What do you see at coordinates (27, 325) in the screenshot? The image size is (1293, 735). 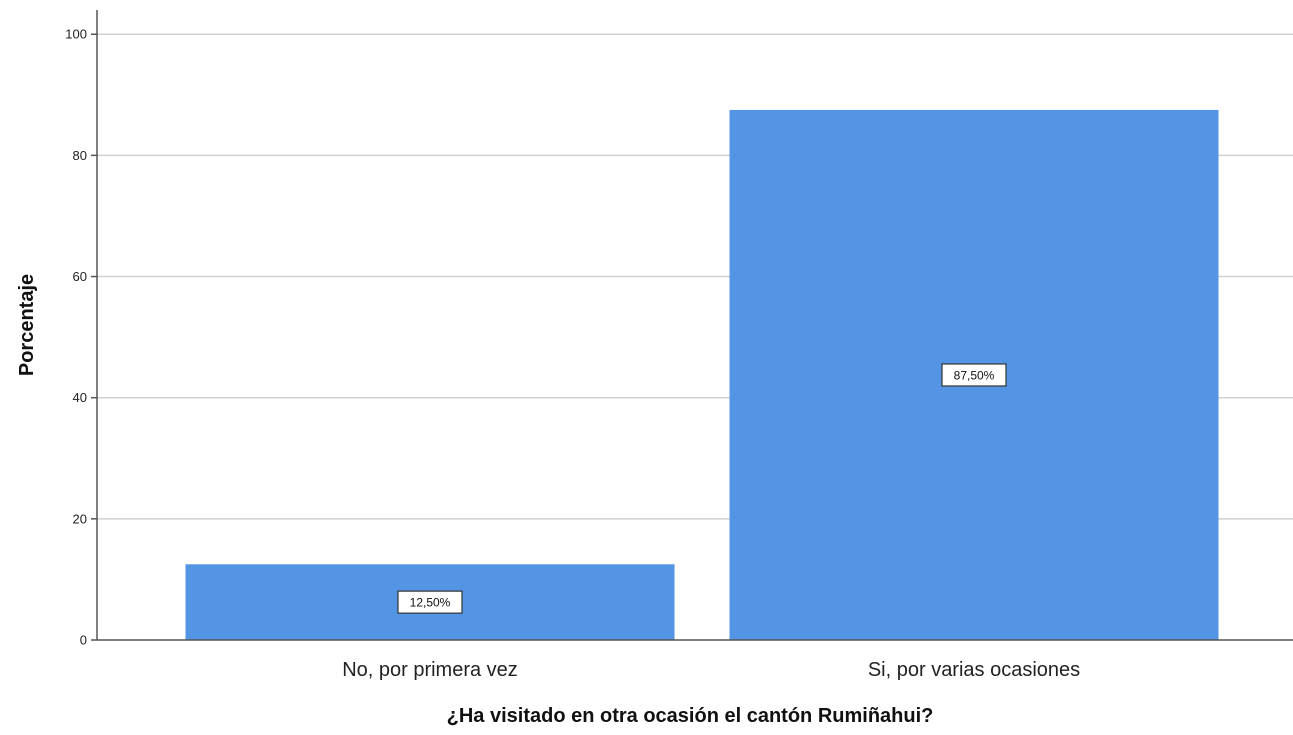 I see `y-axis-title: Porcentaje` at bounding box center [27, 325].